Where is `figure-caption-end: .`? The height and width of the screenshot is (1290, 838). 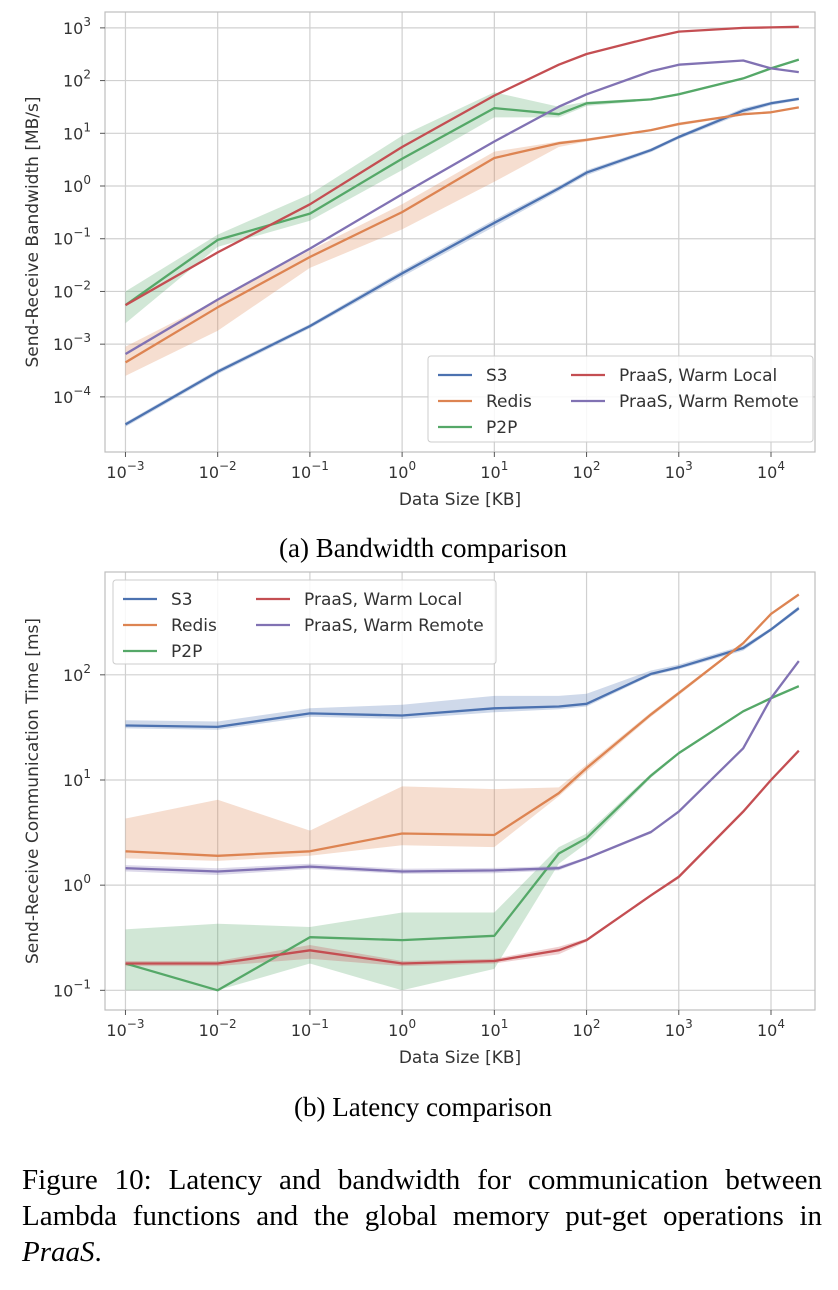
figure-caption-end: . is located at coordinates (98, 1252).